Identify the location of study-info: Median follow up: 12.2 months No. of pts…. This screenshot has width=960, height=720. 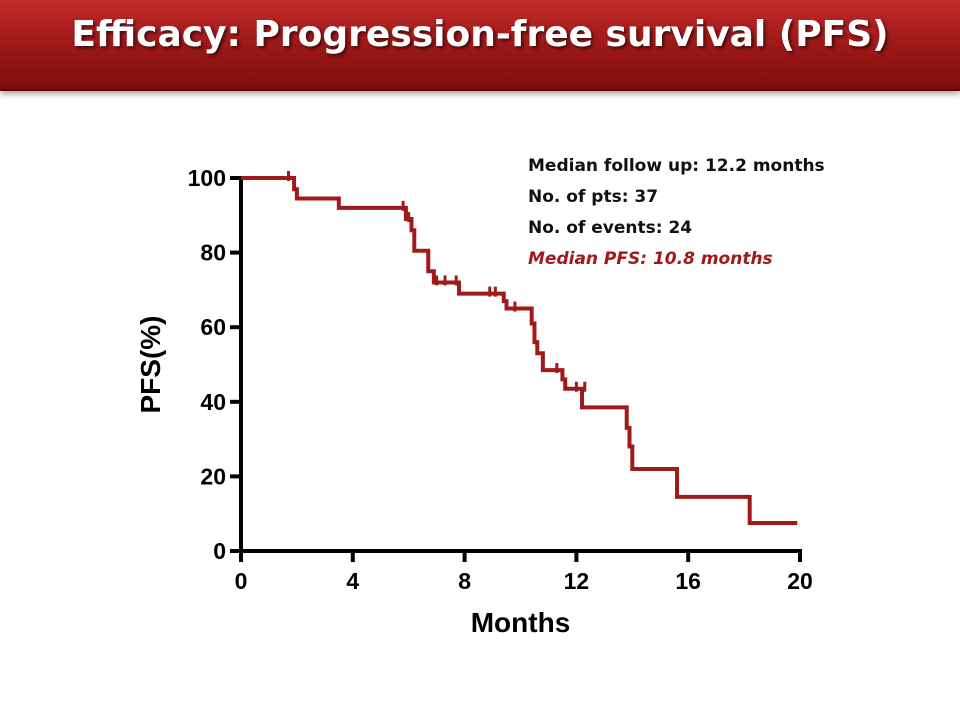
(676, 213).